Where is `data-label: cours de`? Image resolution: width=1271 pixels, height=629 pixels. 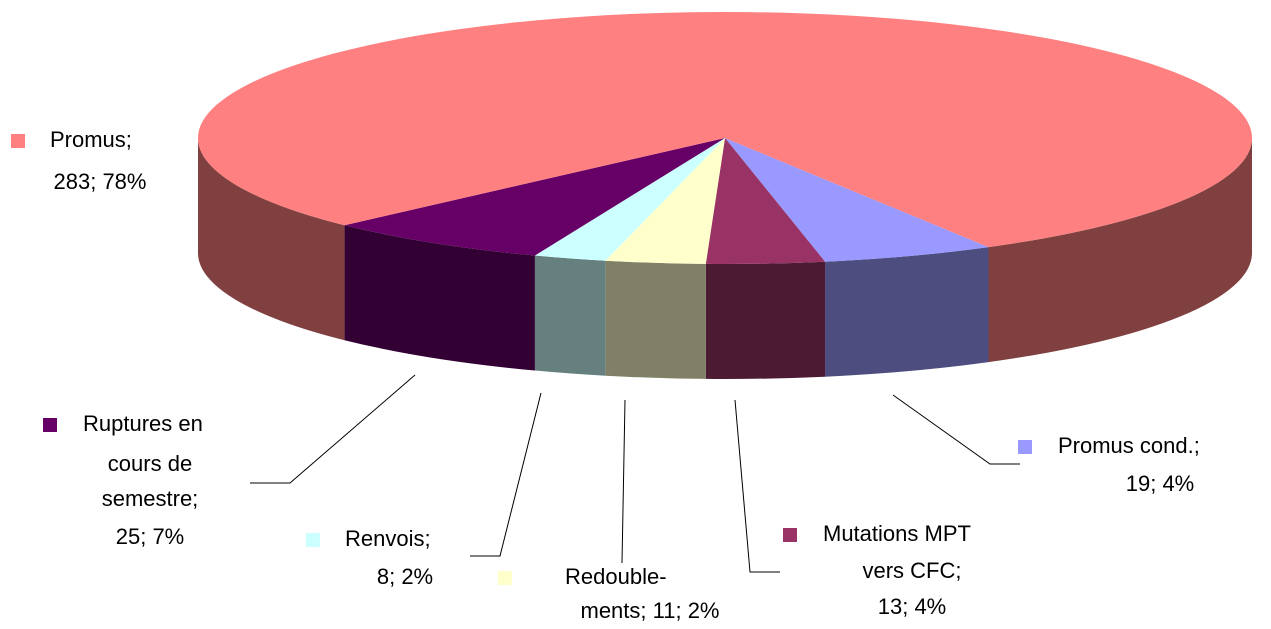
data-label: cours de is located at coordinates (150, 463).